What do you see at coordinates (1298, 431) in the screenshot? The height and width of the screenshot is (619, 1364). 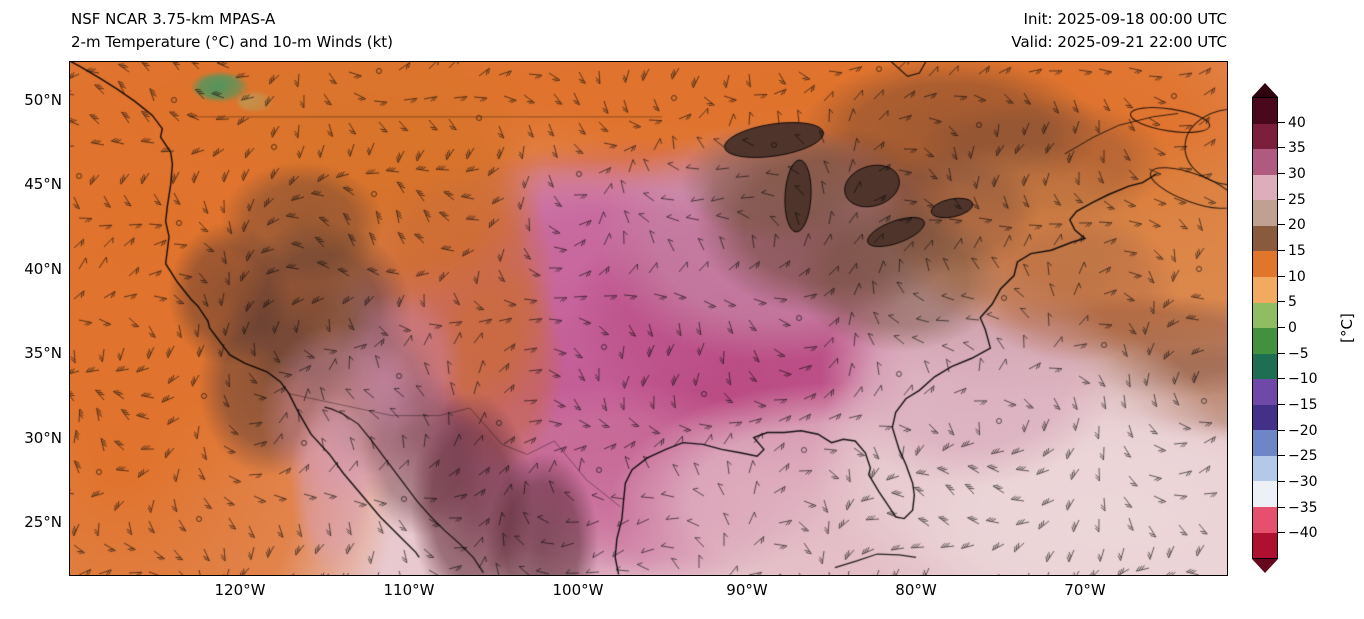 I see `colorbar-tick-m20: −20` at bounding box center [1298, 431].